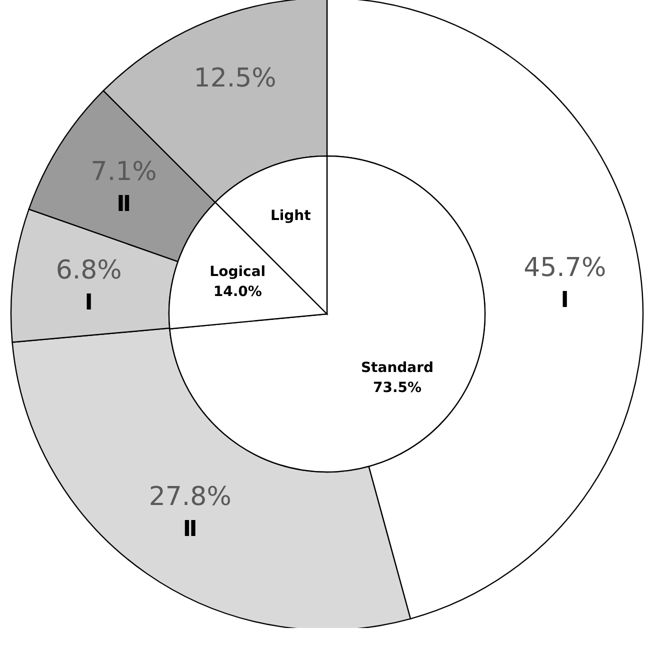 The width and height of the screenshot is (654, 661). What do you see at coordinates (123, 172) in the screenshot?
I see `data-label: 7.1%` at bounding box center [123, 172].